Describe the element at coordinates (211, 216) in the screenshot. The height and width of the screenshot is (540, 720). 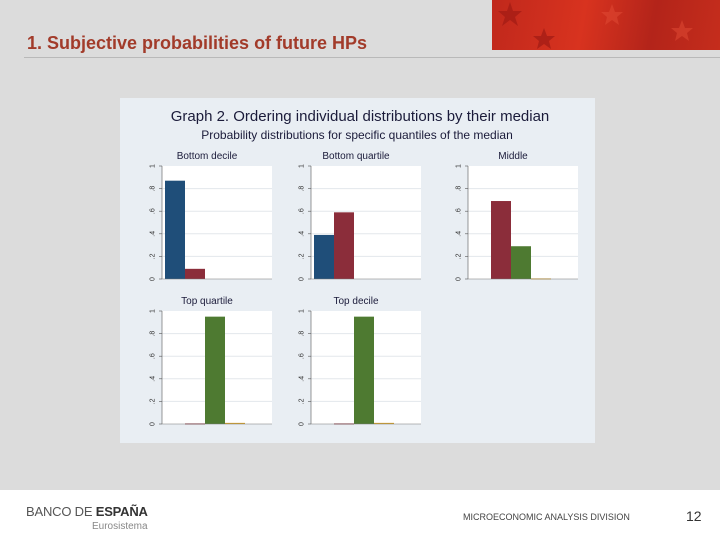
I see `subplot-bottom-decile: 0 .2 .4 .6 .8 1 Bottom decile` at that location.